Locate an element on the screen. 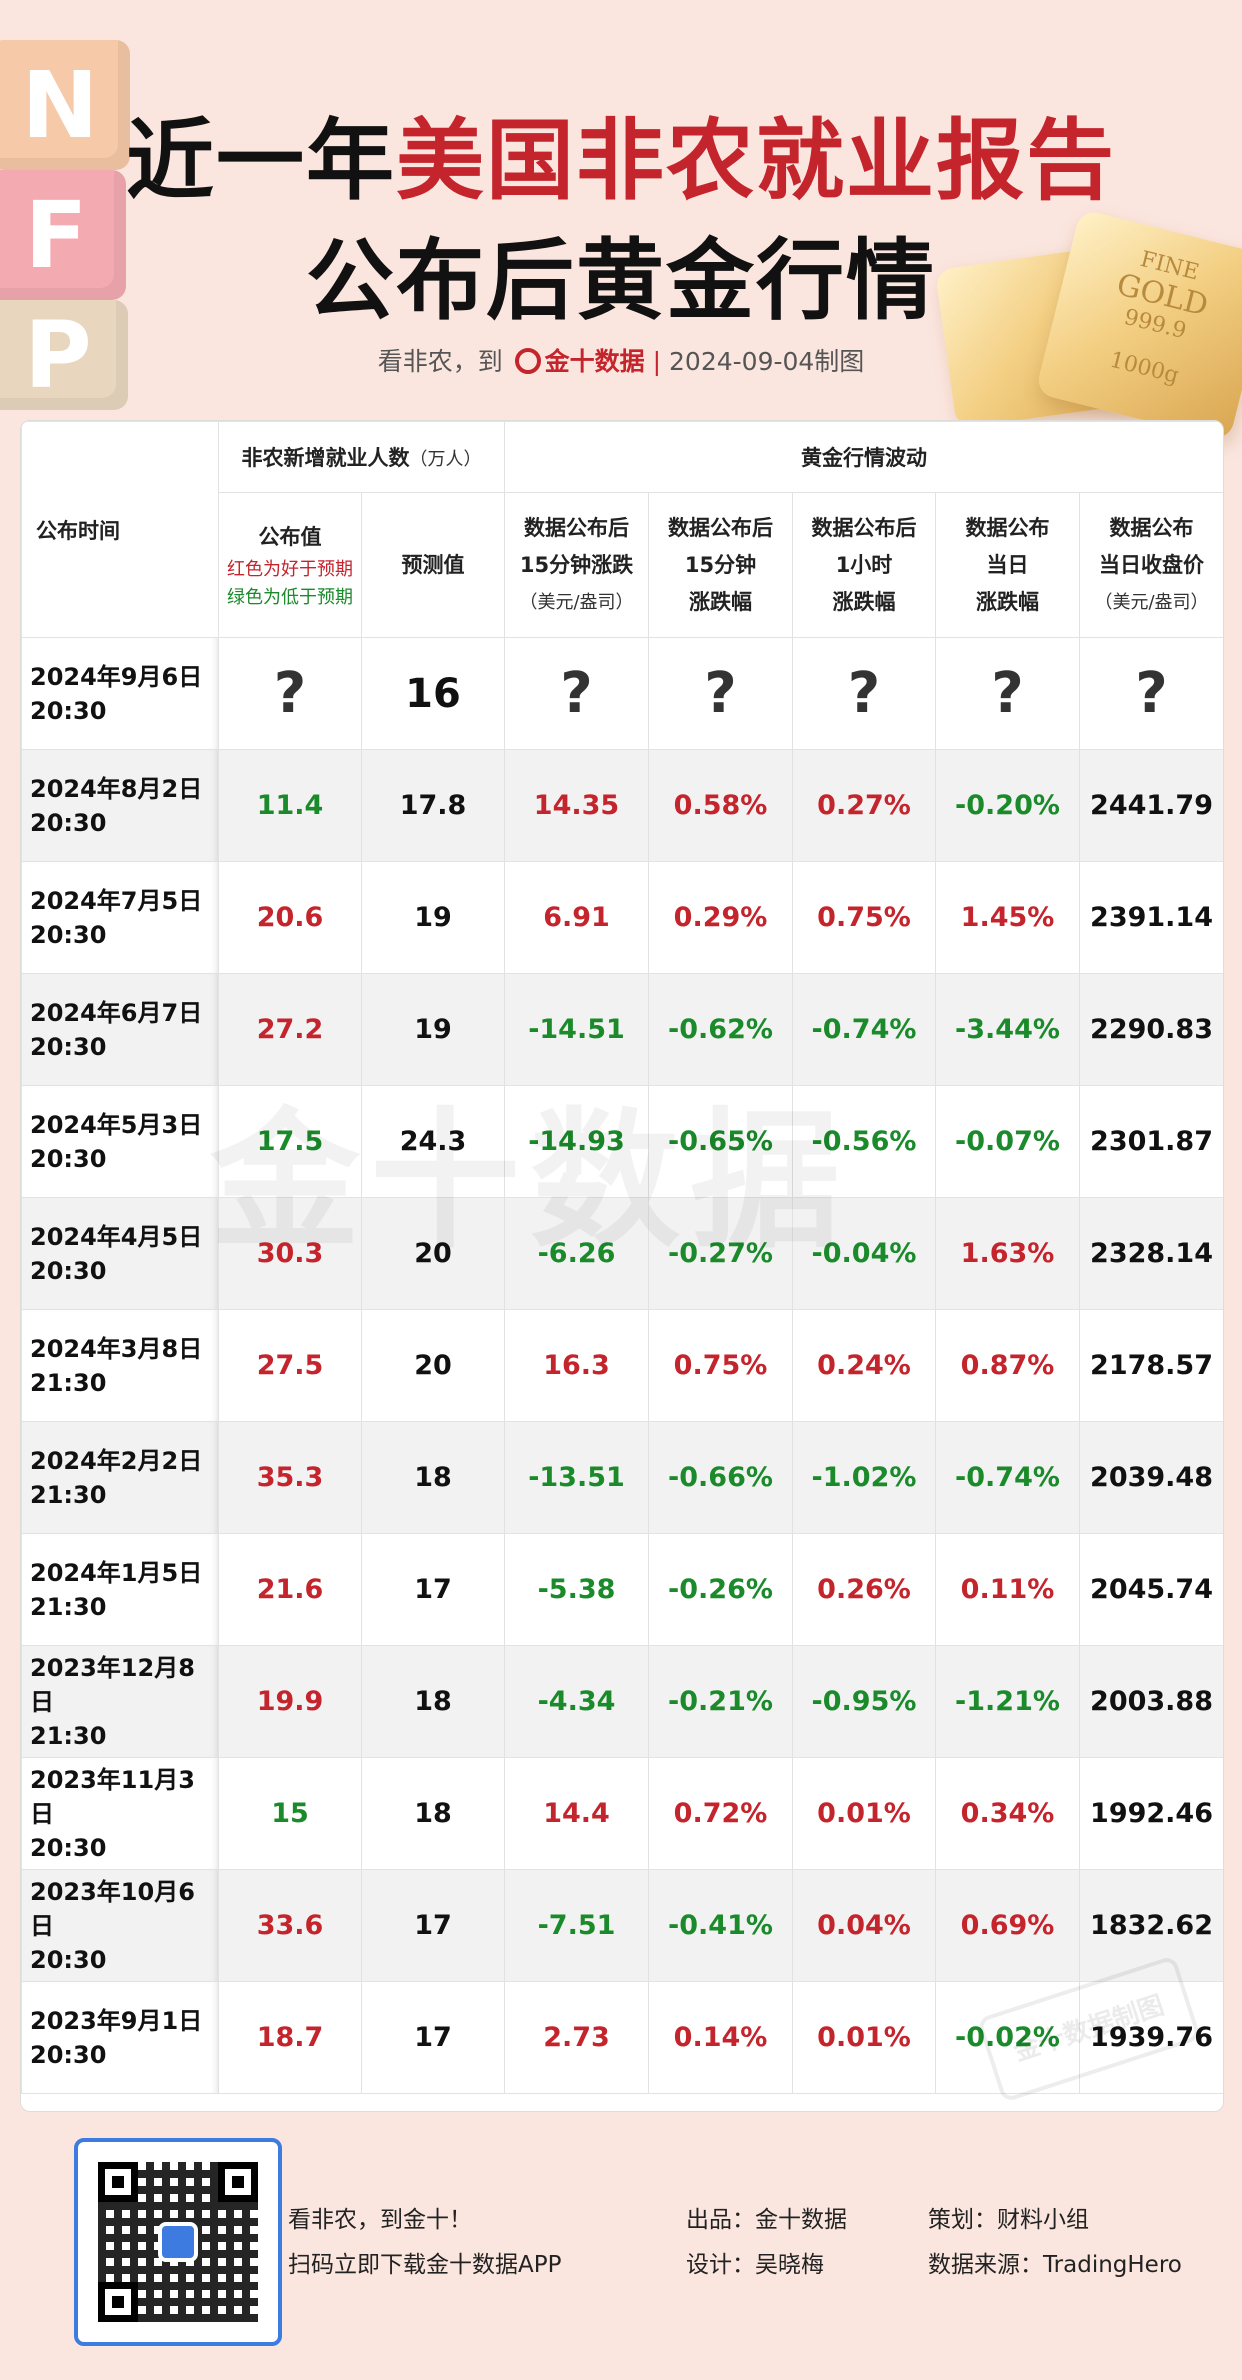 The width and height of the screenshot is (1242, 2380). cell-pct-1h: -0.95% is located at coordinates (864, 1701).